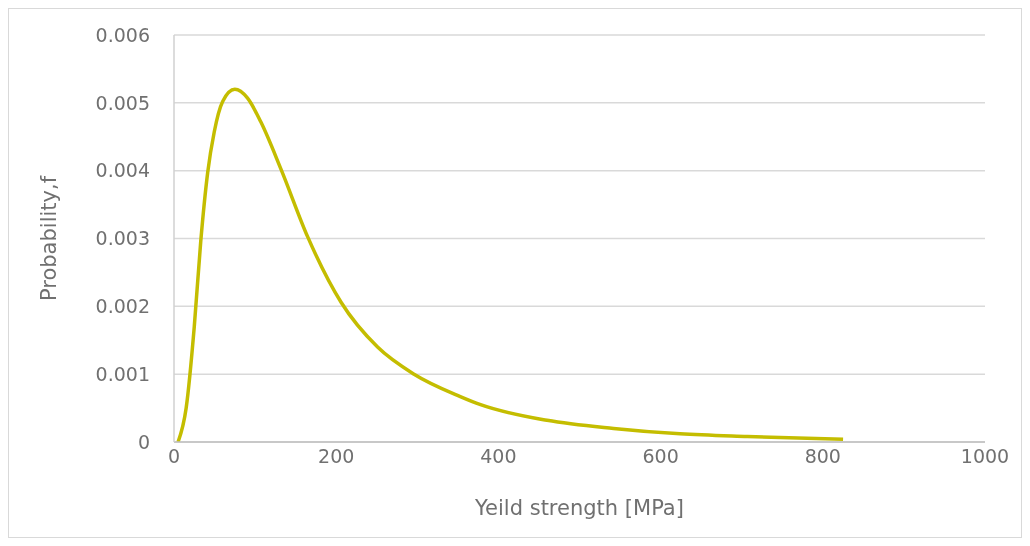  I want to click on y-tick-label: 0.003, so click(122, 238).